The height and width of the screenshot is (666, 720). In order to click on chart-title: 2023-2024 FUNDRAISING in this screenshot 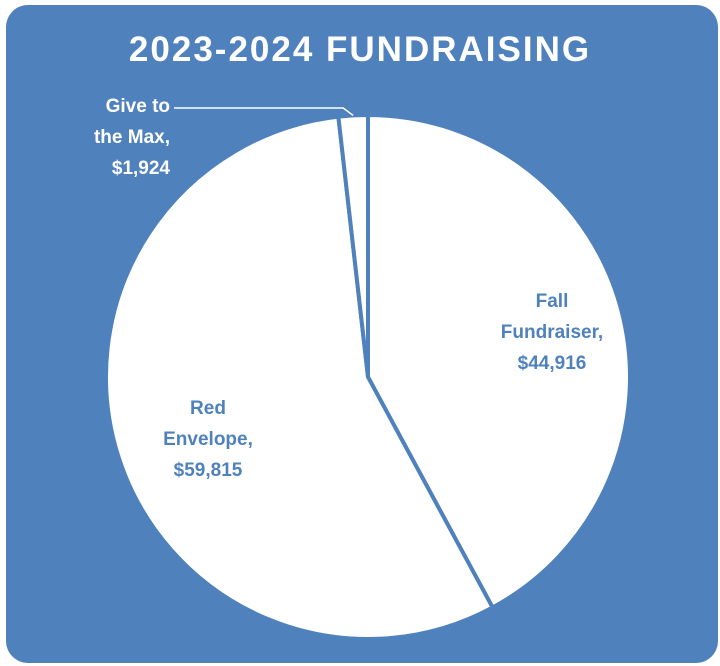, I will do `click(360, 49)`.